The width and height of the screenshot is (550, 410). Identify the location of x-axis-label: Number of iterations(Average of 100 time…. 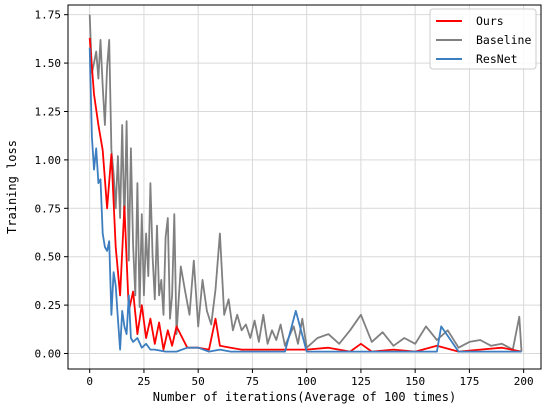
(304, 397).